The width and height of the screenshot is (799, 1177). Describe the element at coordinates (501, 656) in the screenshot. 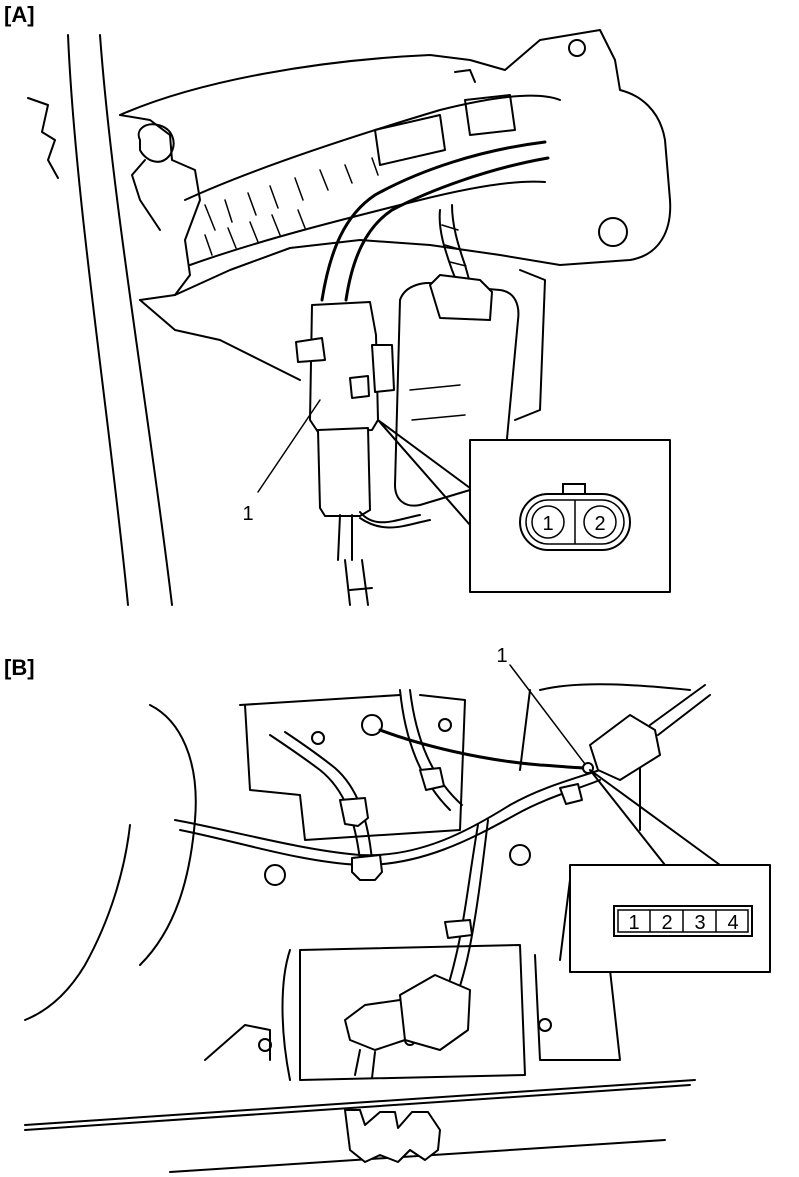

I see `callout-b-number: 1` at that location.